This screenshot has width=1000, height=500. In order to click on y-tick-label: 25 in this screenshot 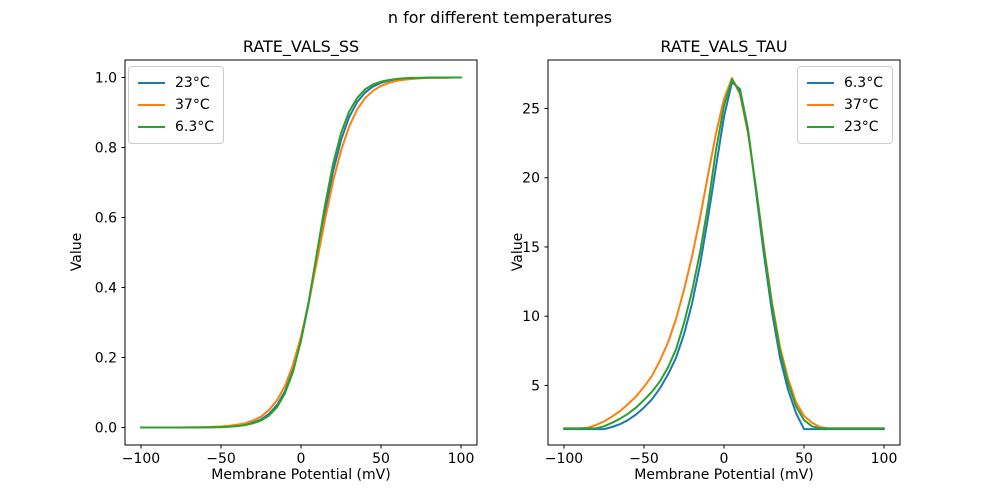, I will do `click(531, 109)`.